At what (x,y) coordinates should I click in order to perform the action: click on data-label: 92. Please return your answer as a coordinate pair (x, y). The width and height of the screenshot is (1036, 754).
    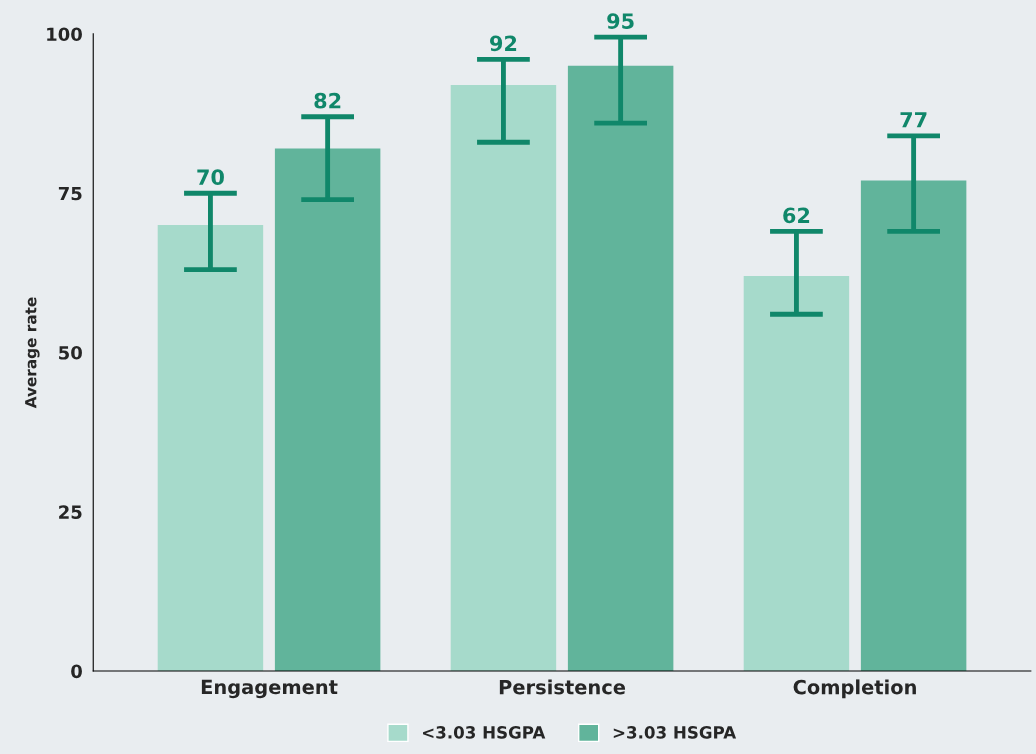
    Looking at the image, I should click on (503, 43).